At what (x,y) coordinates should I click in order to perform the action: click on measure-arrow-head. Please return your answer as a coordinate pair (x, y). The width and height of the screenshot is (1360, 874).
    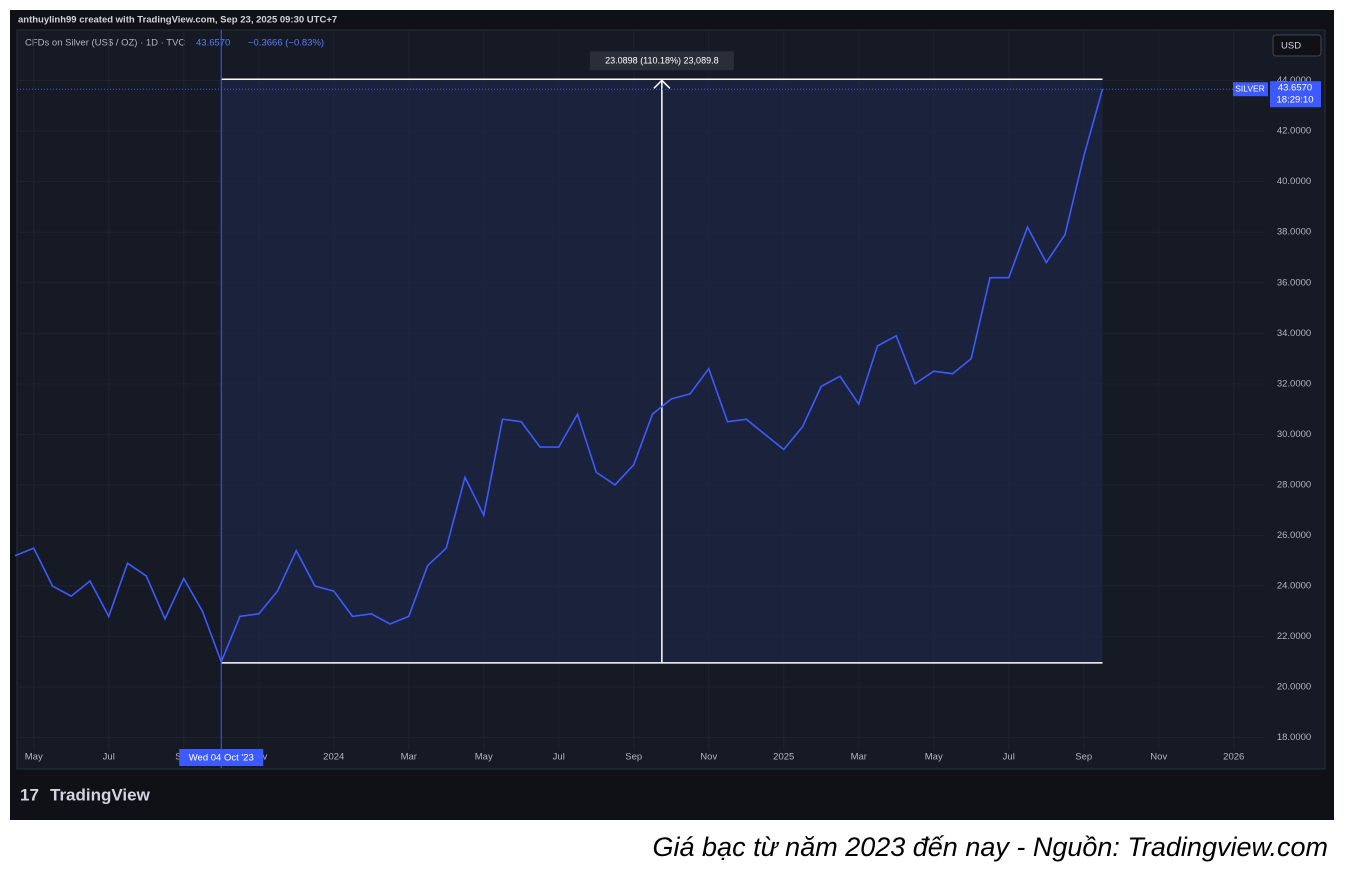
    Looking at the image, I should click on (662, 84).